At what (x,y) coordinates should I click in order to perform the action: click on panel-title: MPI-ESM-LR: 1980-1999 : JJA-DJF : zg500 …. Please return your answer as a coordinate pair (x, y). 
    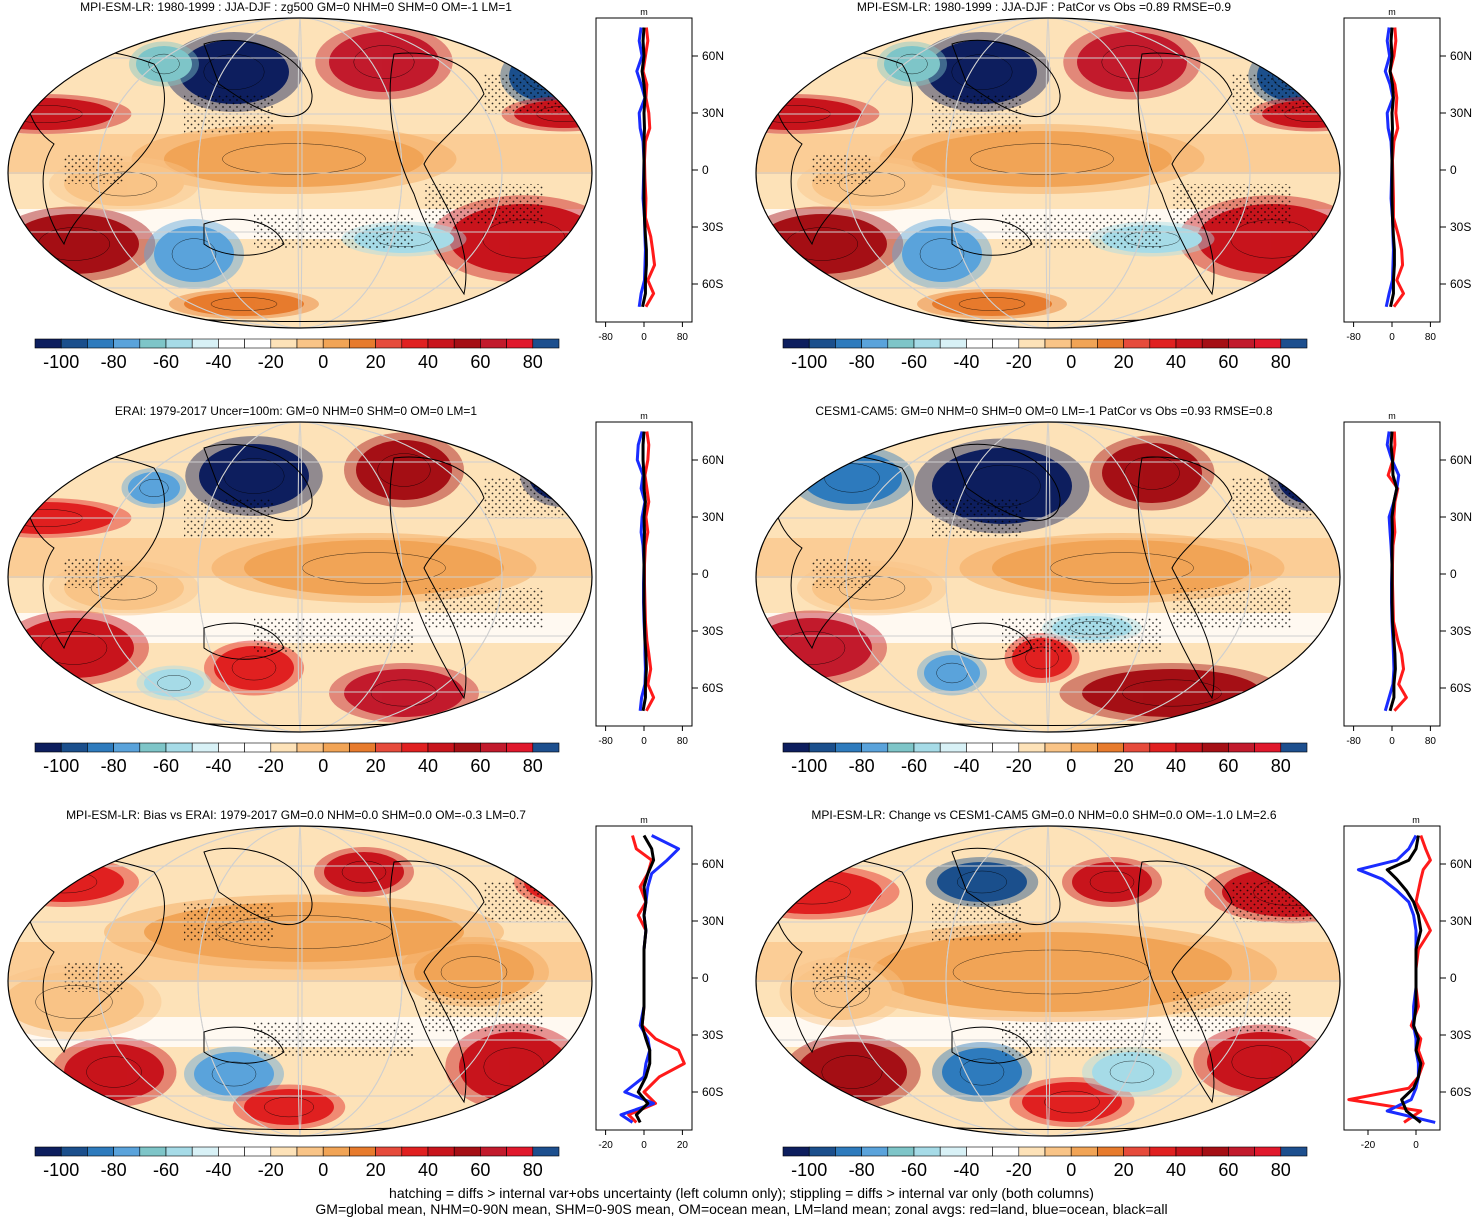
    Looking at the image, I should click on (296, 7).